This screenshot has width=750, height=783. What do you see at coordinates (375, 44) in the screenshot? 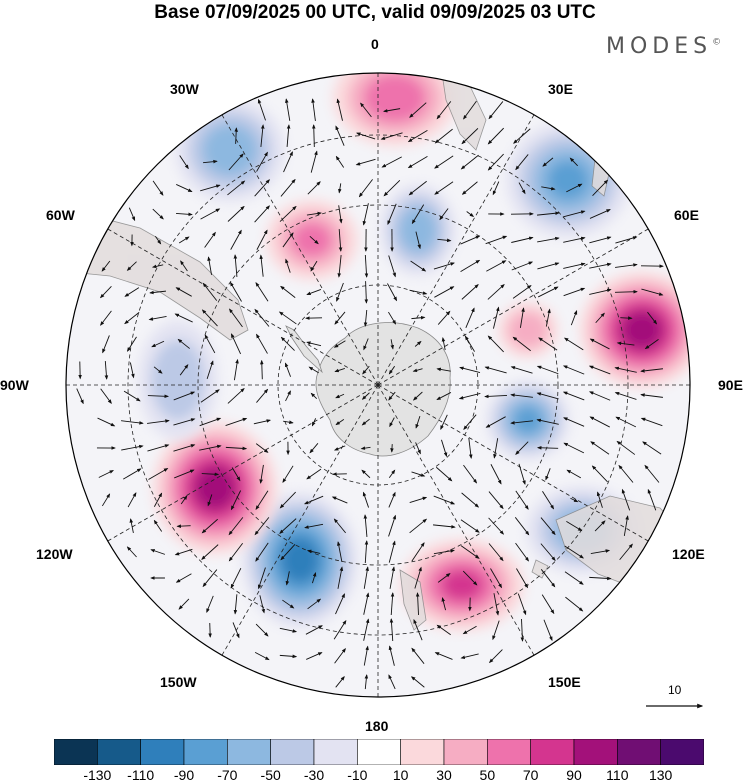
I see `lon-label-0: 0` at bounding box center [375, 44].